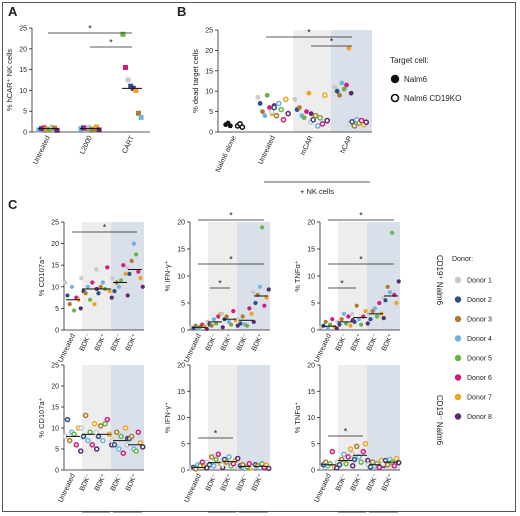 This screenshot has width=520, height=516. Describe the element at coordinates (253, 276) in the screenshot. I see `c2-hcar-shade` at that location.